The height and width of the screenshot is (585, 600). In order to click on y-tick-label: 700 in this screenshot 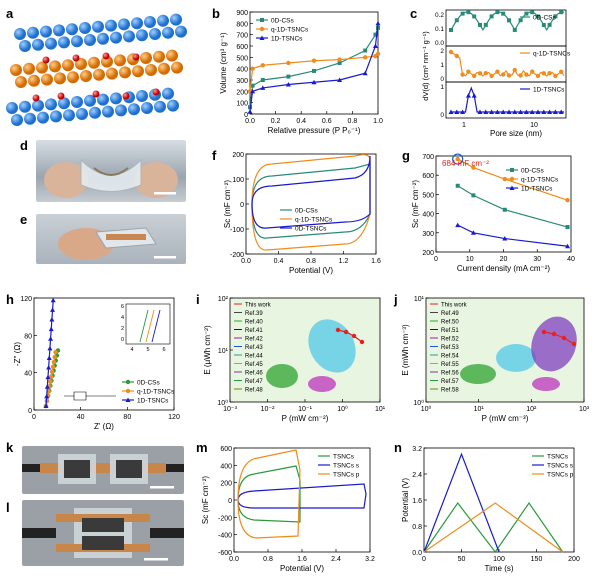, I will do `click(242, 36)`.